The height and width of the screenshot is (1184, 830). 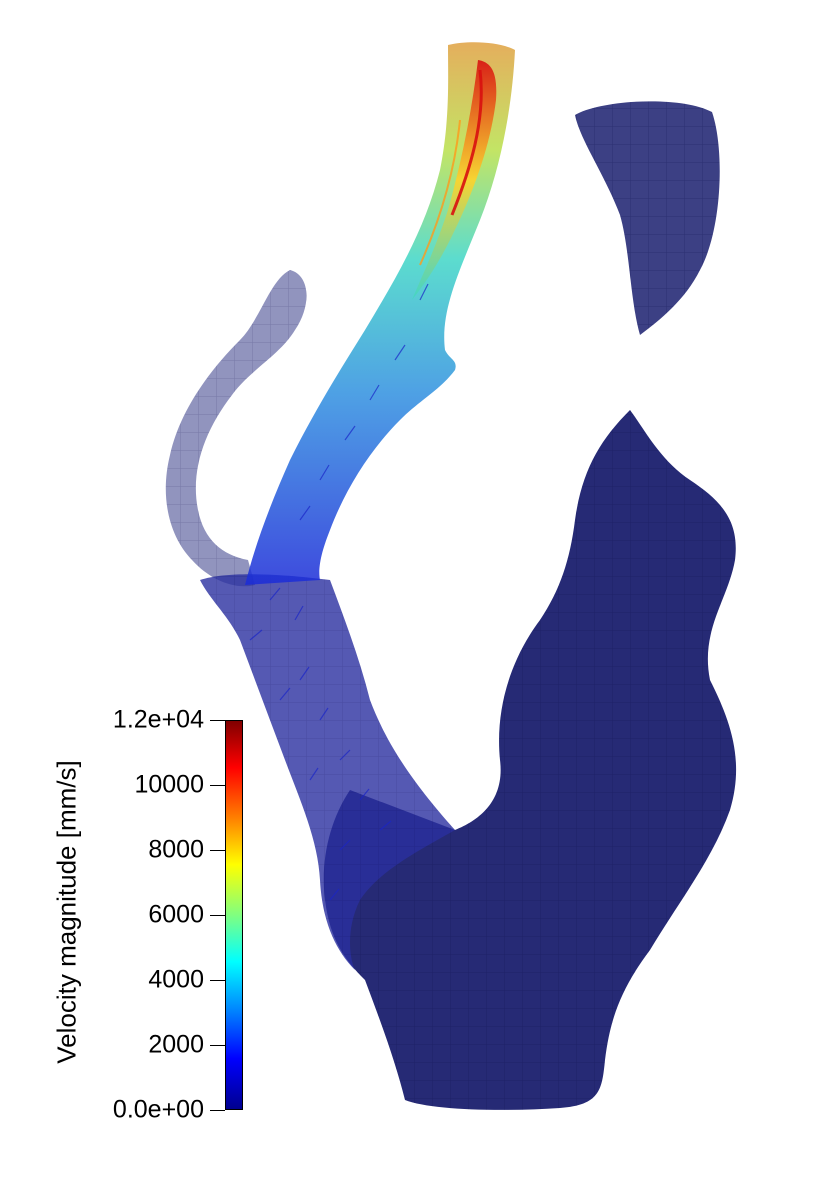 I want to click on colorbar-title: Velocity magnitude [mm/s], so click(x=66, y=912).